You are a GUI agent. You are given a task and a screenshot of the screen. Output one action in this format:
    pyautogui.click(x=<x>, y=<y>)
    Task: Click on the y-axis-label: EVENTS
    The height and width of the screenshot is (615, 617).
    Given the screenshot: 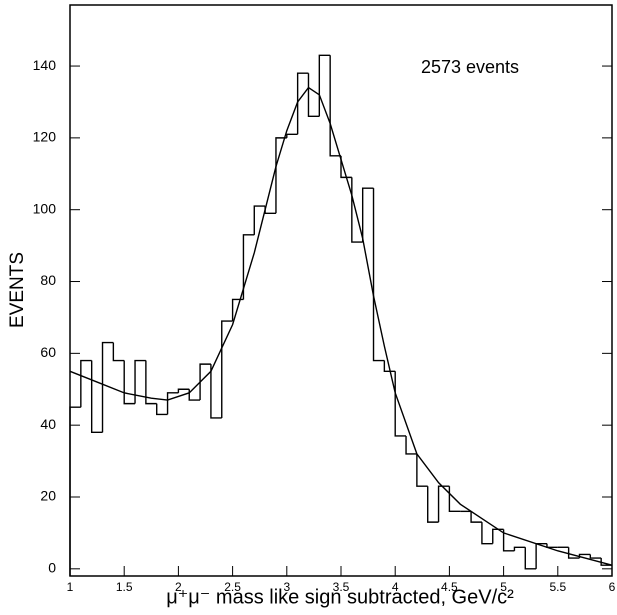 What is the action you would take?
    pyautogui.click(x=17, y=290)
    